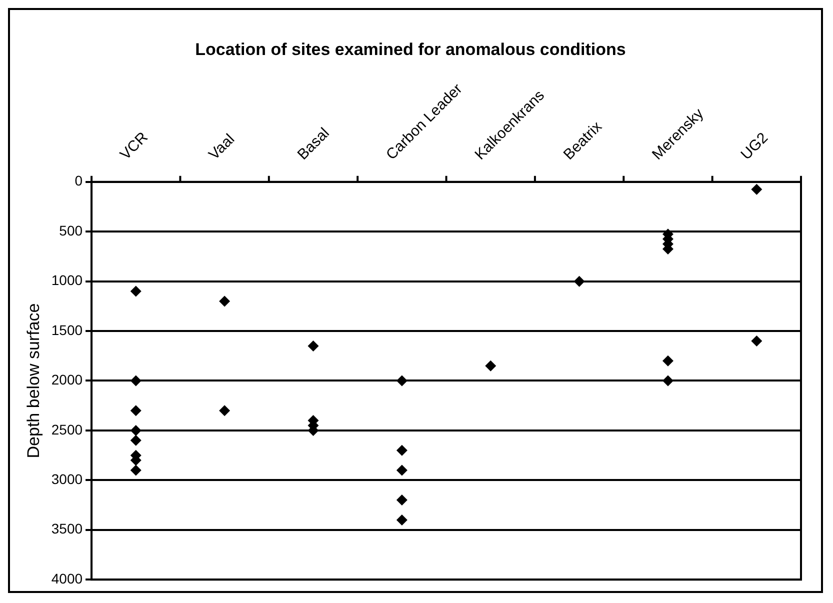 This screenshot has width=833, height=603. I want to click on y-axis-title: Depth below surface, so click(33, 380).